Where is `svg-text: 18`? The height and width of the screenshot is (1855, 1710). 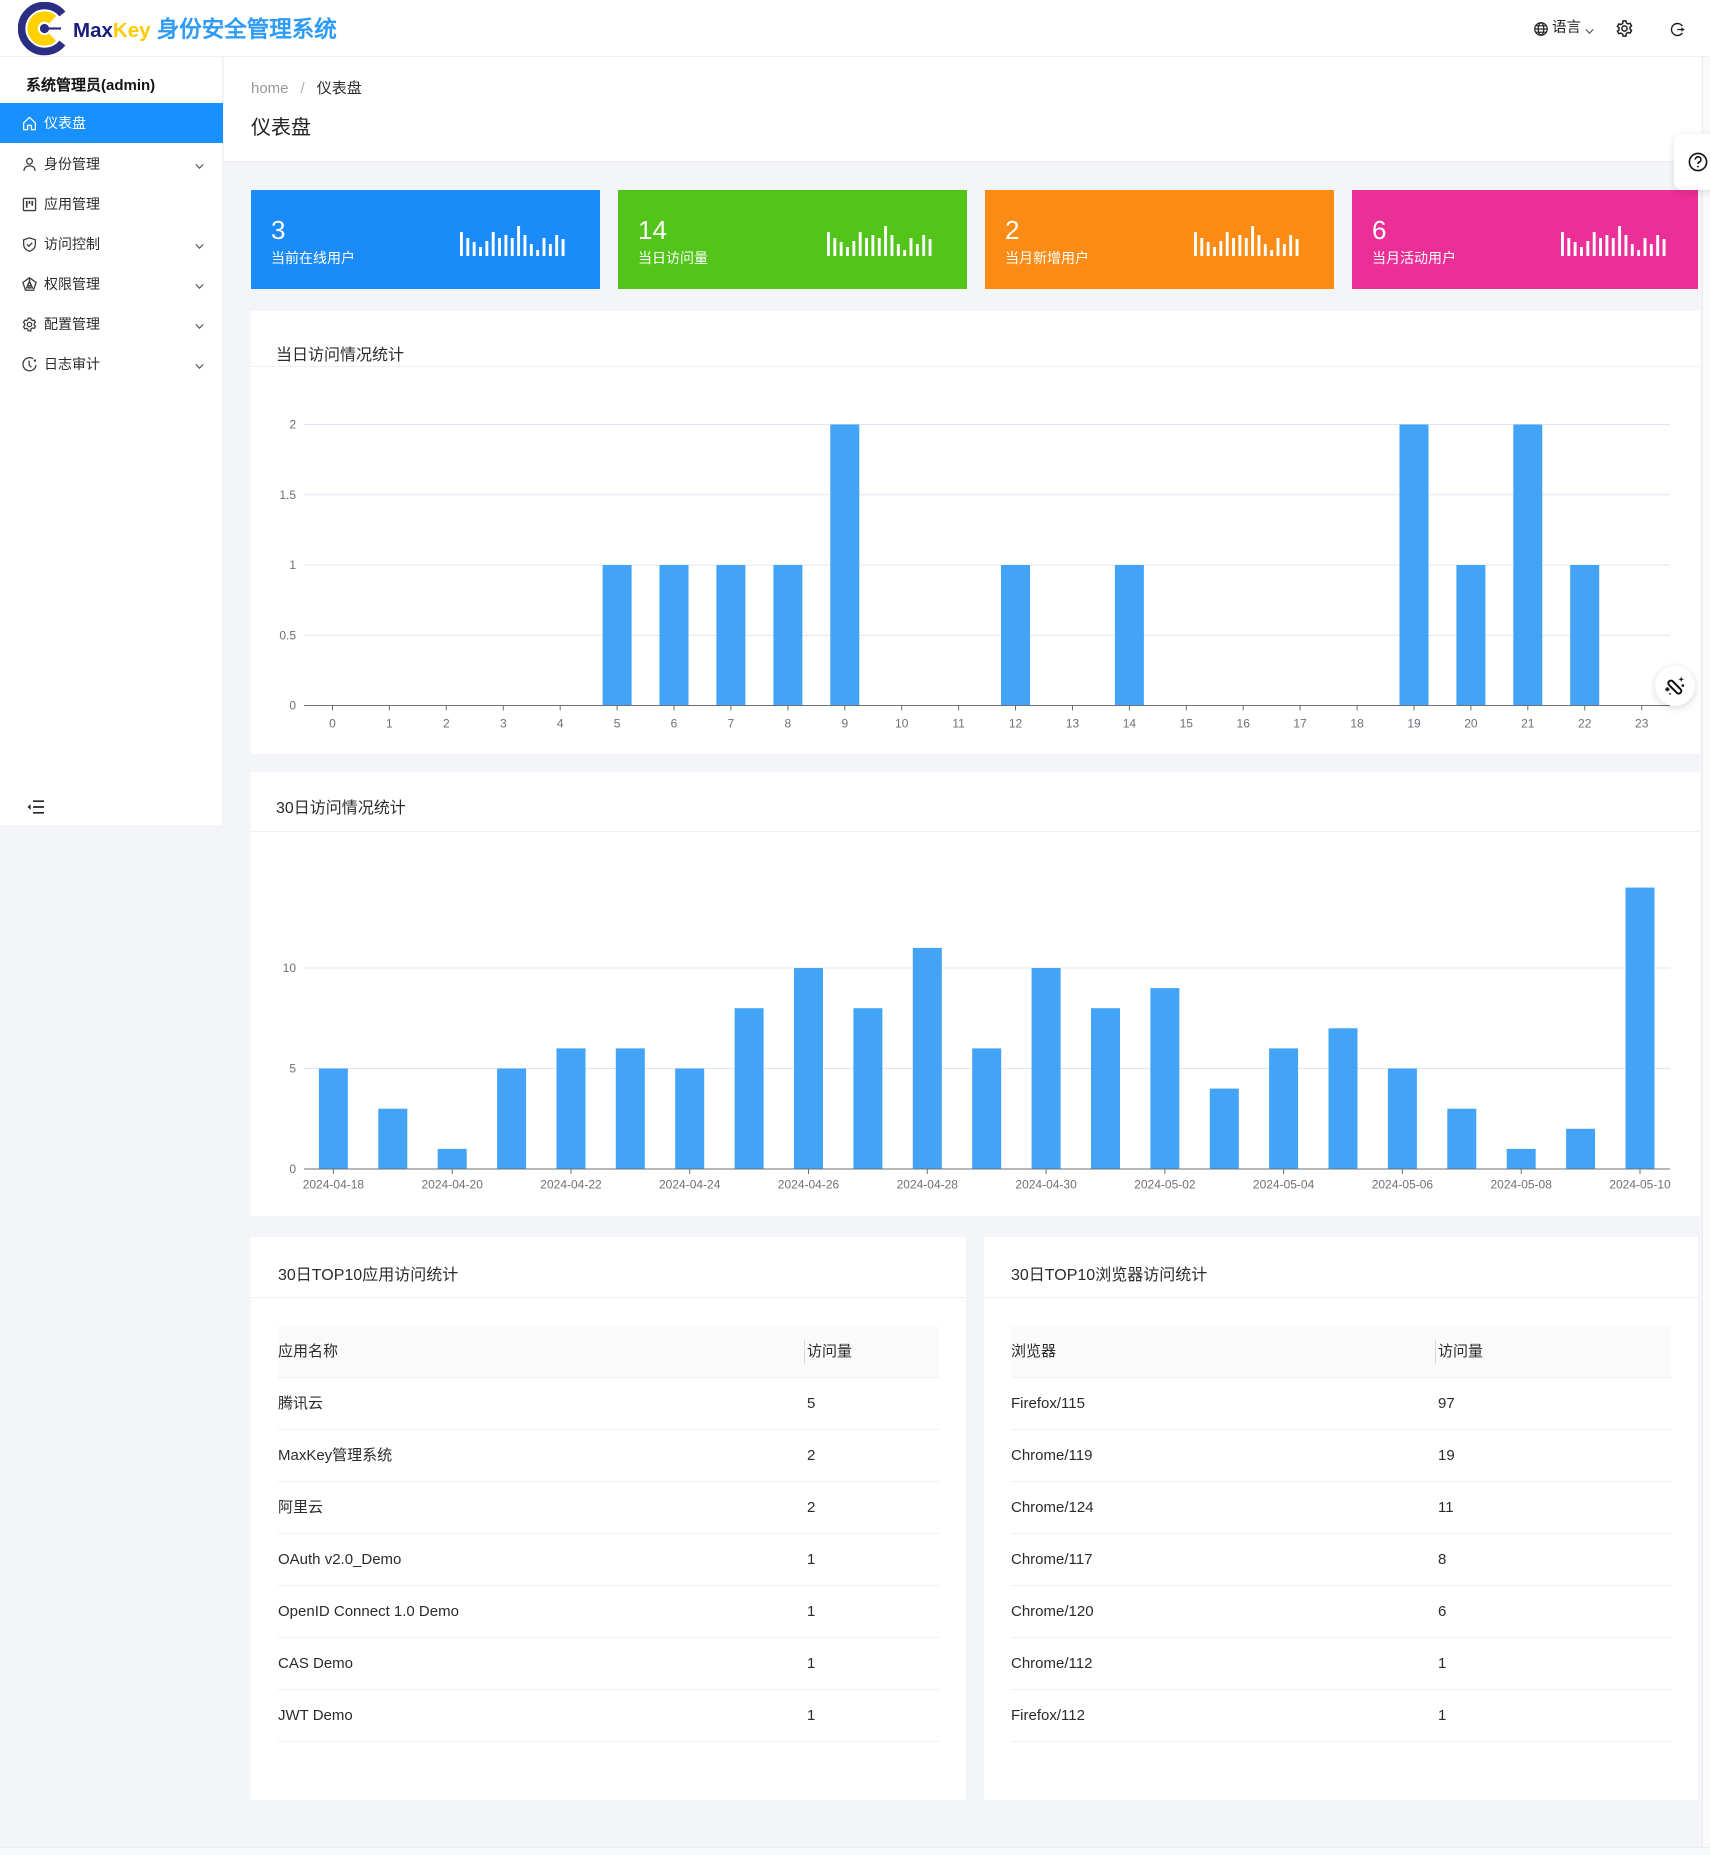
svg-text: 18 is located at coordinates (1357, 724).